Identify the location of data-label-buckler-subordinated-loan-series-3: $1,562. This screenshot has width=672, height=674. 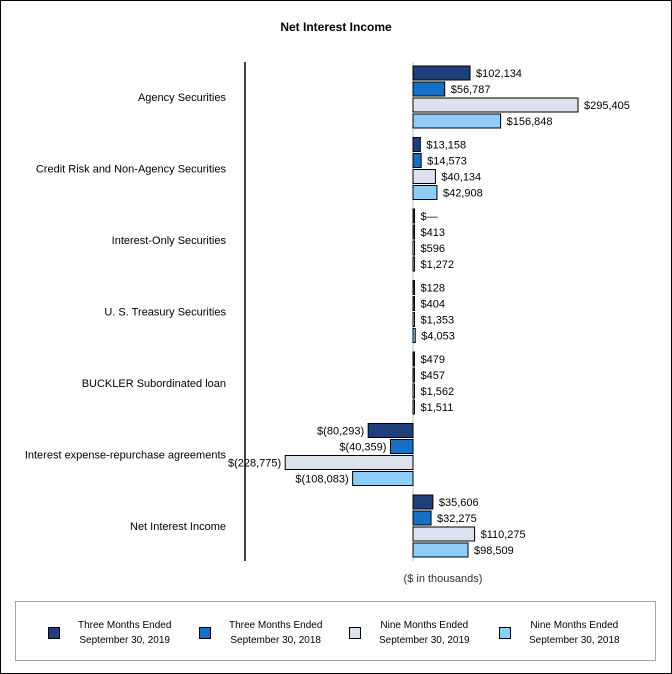
(438, 392).